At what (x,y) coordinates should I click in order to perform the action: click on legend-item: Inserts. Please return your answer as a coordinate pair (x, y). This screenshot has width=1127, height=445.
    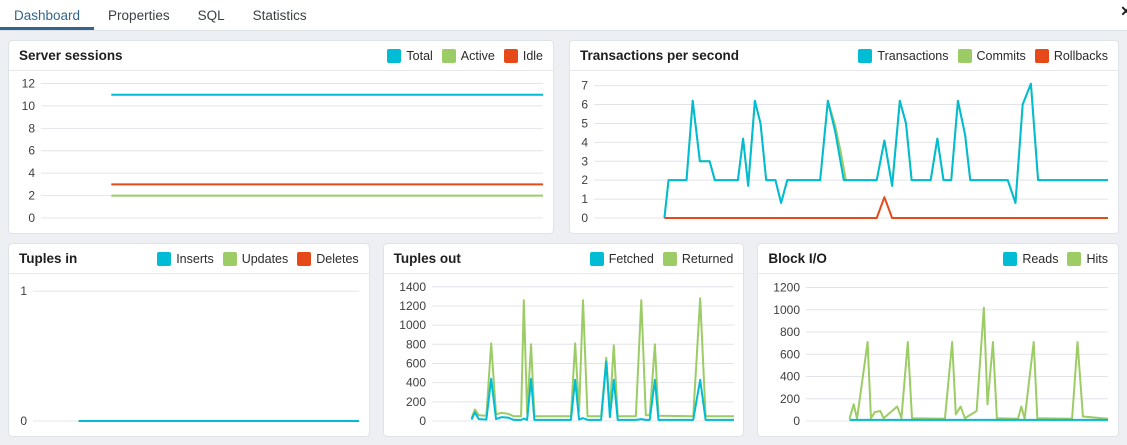
    Looking at the image, I should click on (185, 258).